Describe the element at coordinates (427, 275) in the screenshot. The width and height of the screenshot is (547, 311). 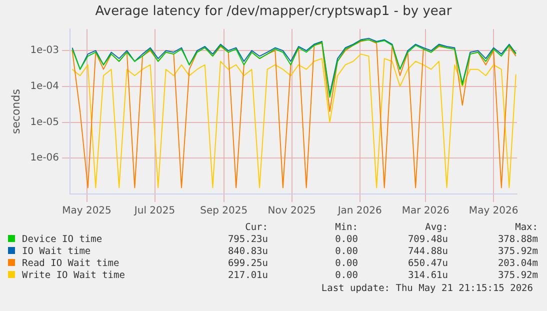
I see `text: 314.61u` at that location.